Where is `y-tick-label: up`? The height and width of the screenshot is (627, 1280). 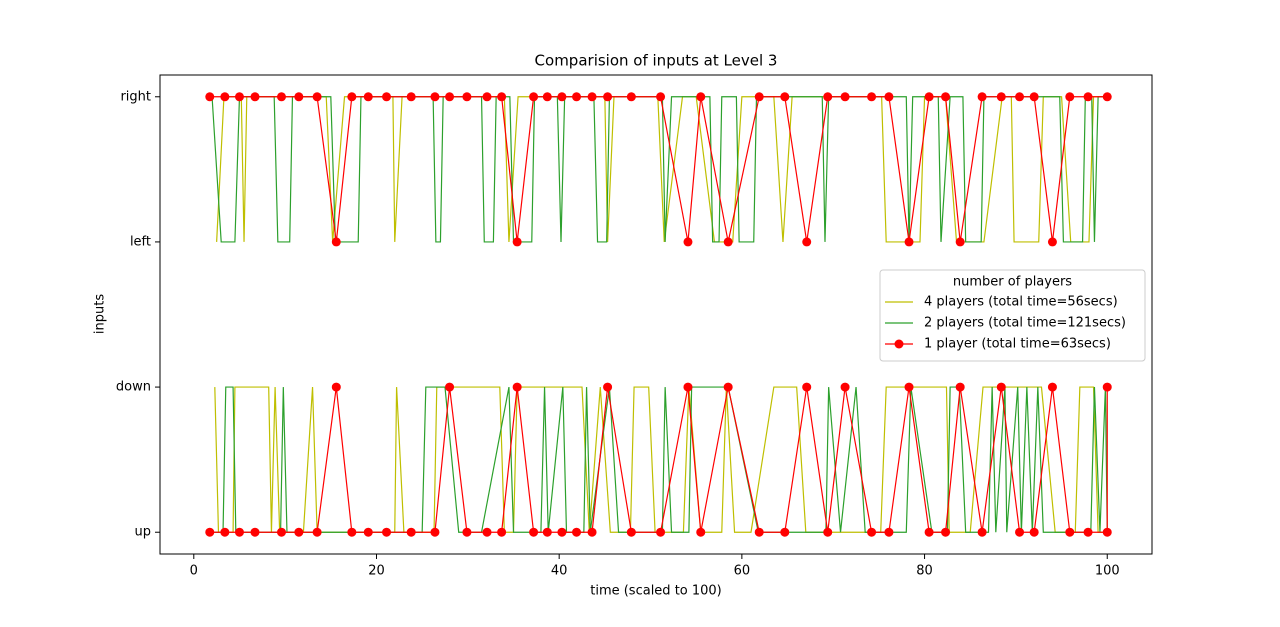 y-tick-label: up is located at coordinates (143, 532).